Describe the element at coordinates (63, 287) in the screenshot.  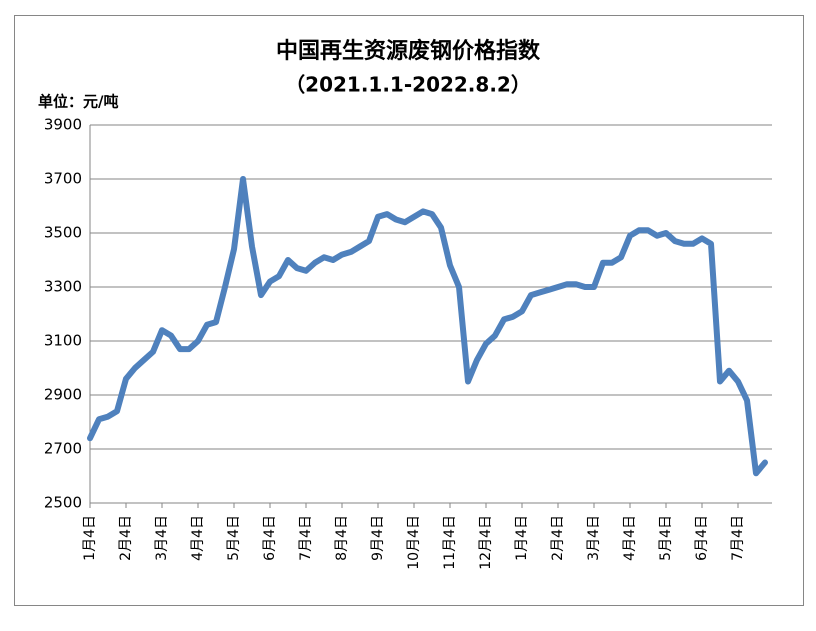
I see `y-tick-label: 3300` at that location.